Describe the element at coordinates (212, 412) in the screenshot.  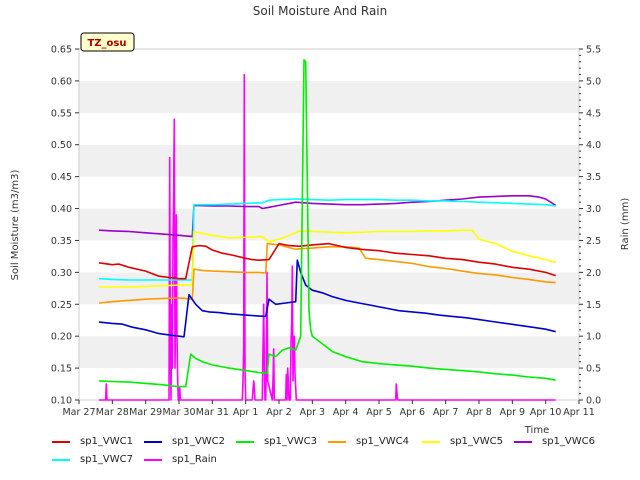
I see `x-tick-label: Mar 31` at that location.